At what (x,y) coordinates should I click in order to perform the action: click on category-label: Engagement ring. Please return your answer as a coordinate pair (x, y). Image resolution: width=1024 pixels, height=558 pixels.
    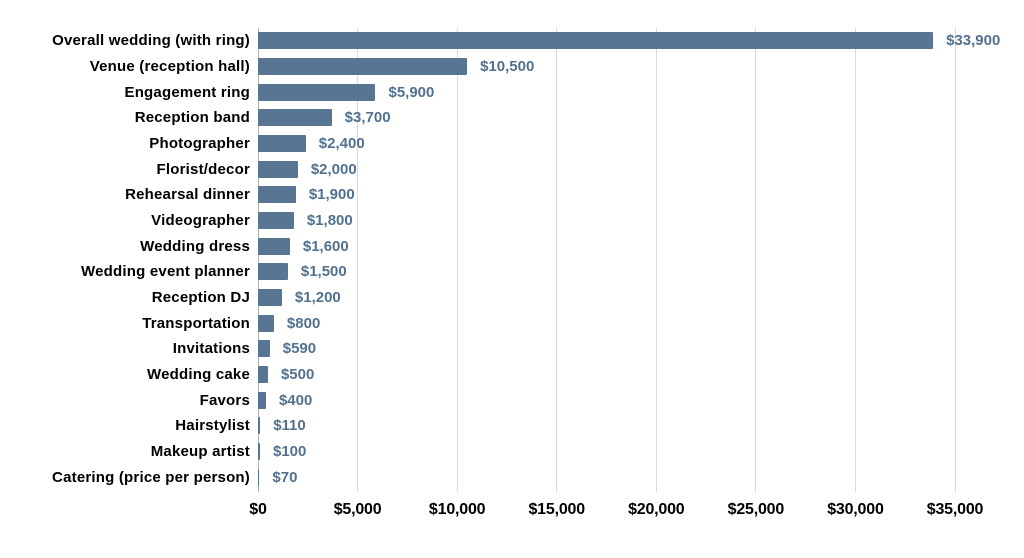
    Looking at the image, I should click on (187, 92).